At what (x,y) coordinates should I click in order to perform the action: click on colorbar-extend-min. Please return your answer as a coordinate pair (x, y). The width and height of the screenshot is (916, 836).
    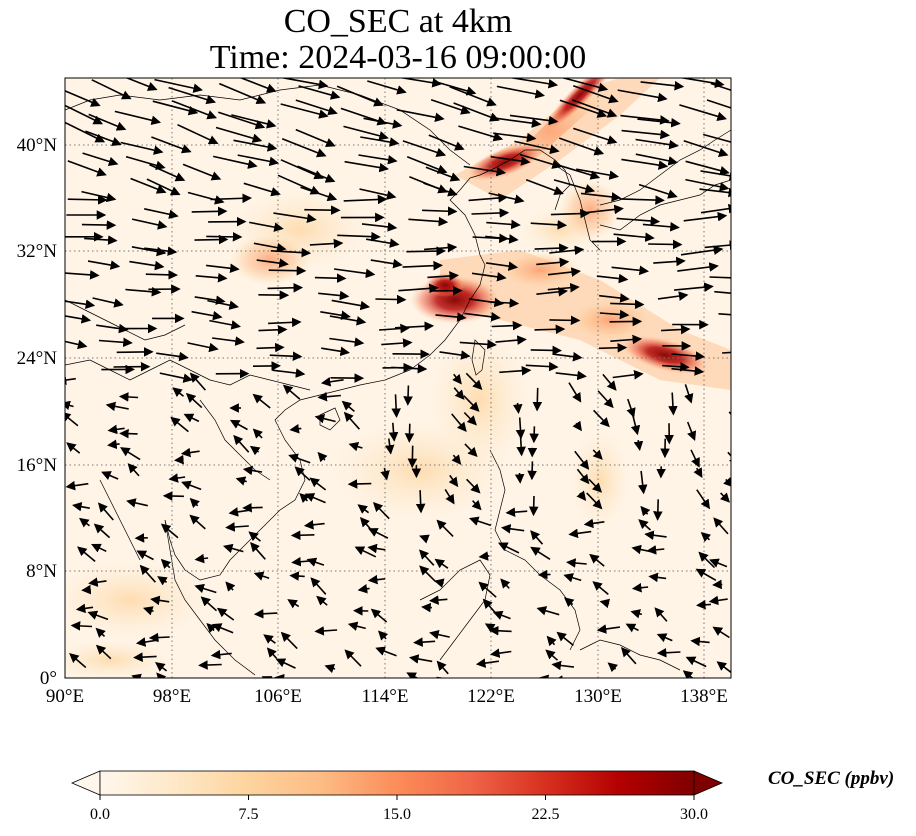
    Looking at the image, I should click on (85, 783).